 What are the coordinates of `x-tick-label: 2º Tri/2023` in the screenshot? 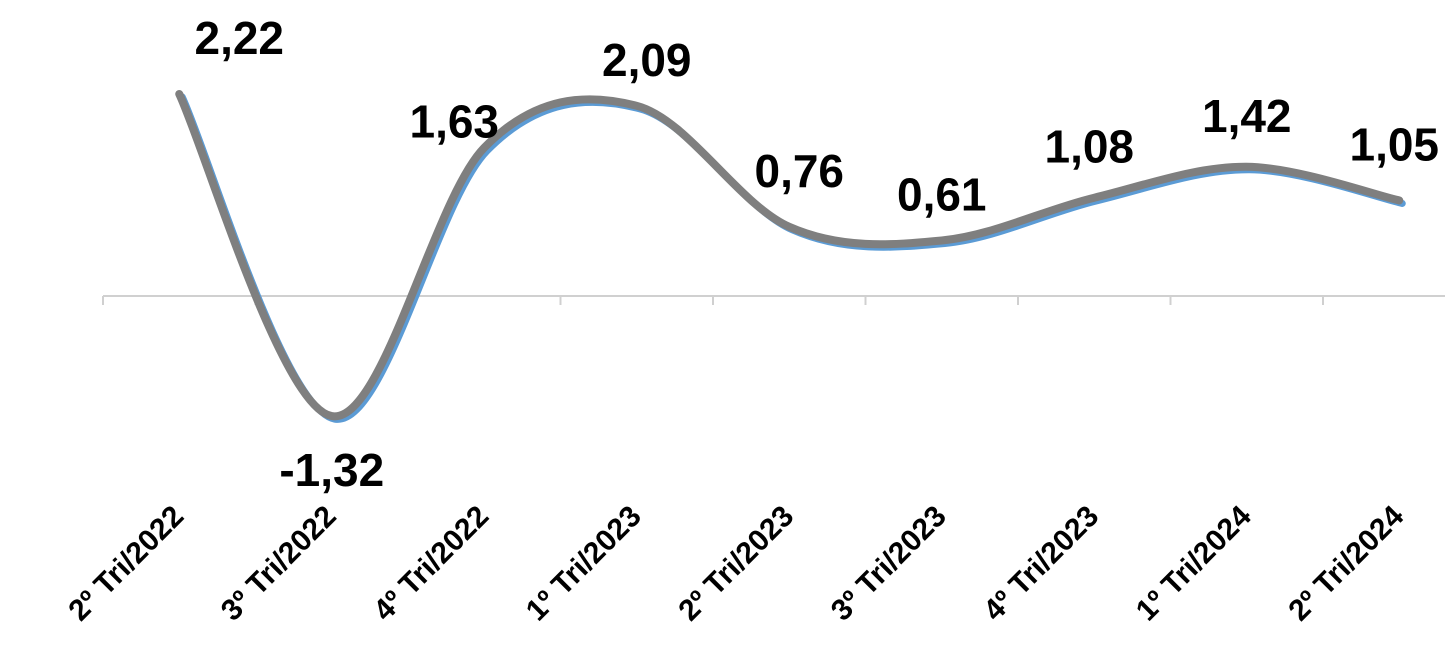 It's located at (736, 564).